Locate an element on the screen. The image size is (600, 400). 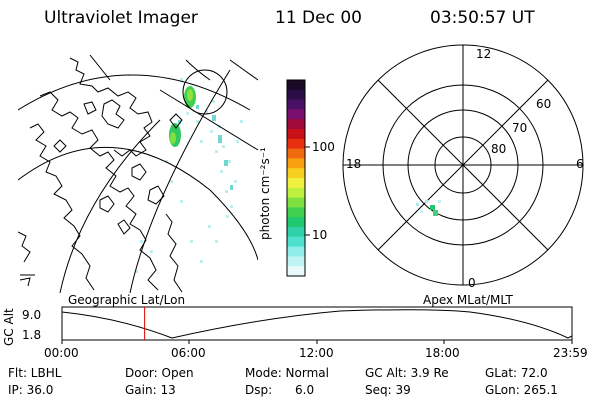
timeline-plot is located at coordinates (317, 325).